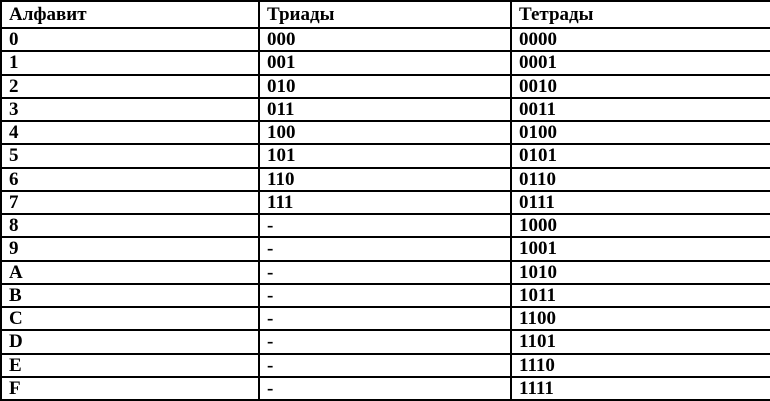 This screenshot has height=401, width=770. I want to click on table-row: 2 010 0010, so click(385, 86).